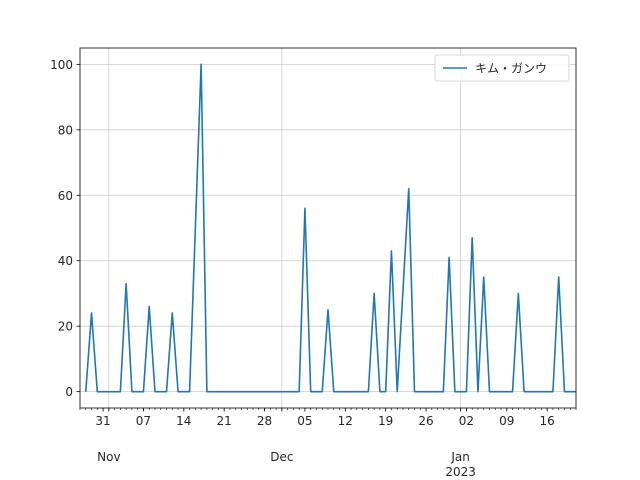 Image resolution: width=640 pixels, height=480 pixels. What do you see at coordinates (143, 421) in the screenshot?
I see `x-tick-label: 07` at bounding box center [143, 421].